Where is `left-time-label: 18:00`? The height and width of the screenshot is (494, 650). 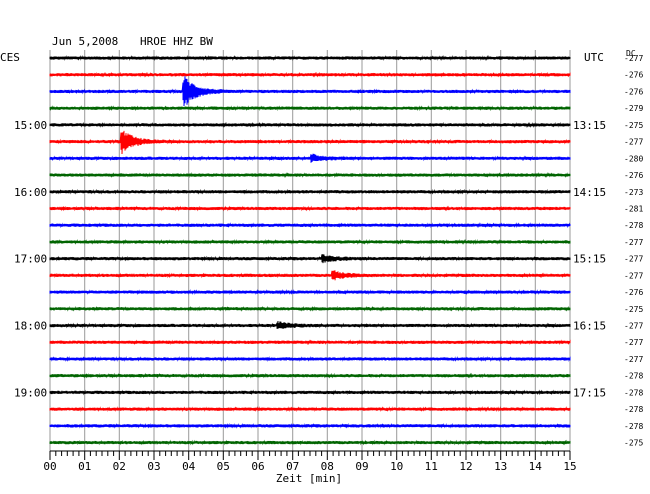
left-time-label: 18:00 is located at coordinates (30, 326).